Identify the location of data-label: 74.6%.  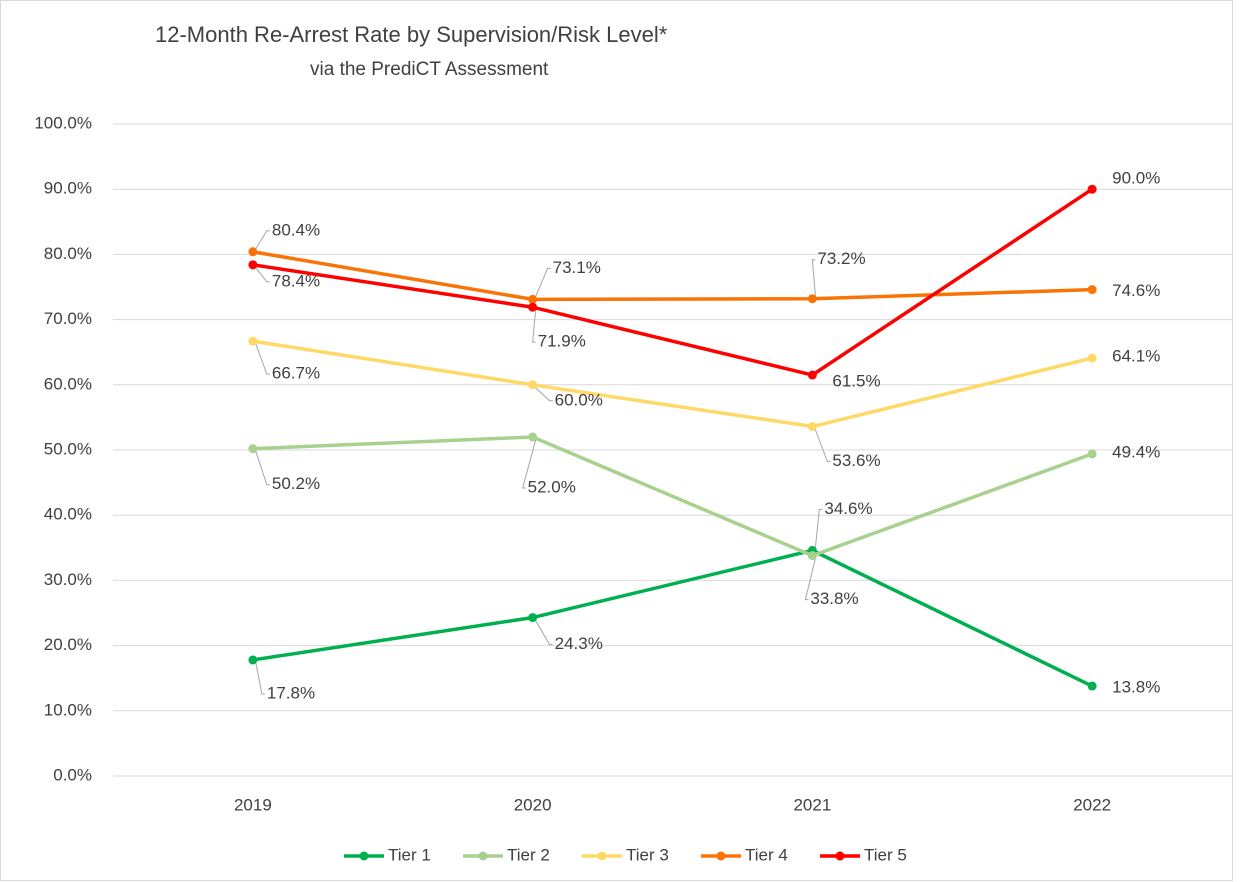
(1136, 290).